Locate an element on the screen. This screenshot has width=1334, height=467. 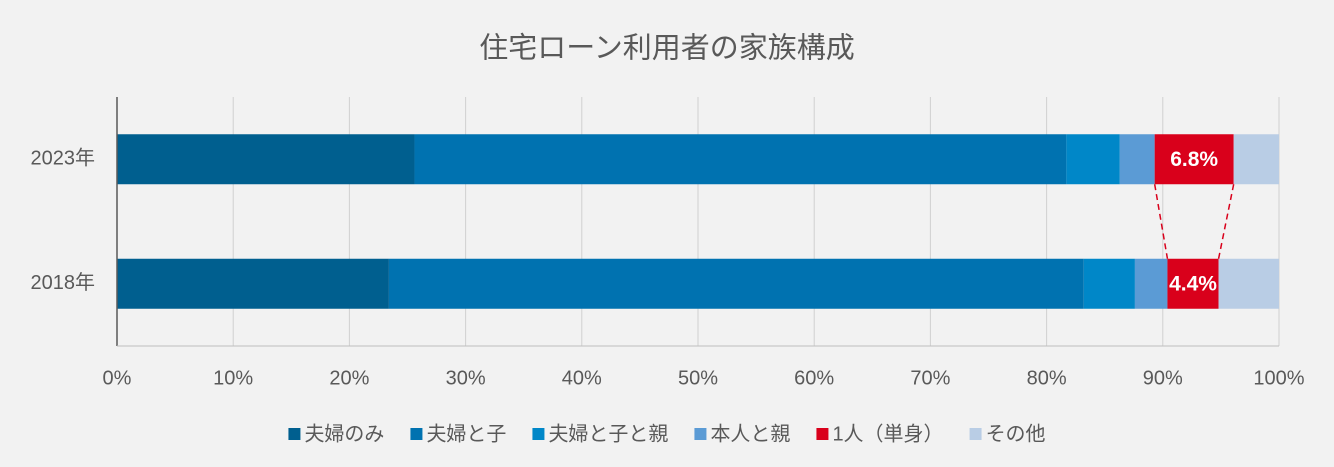
legend-label: 夫婦と子と親 is located at coordinates (608, 433).